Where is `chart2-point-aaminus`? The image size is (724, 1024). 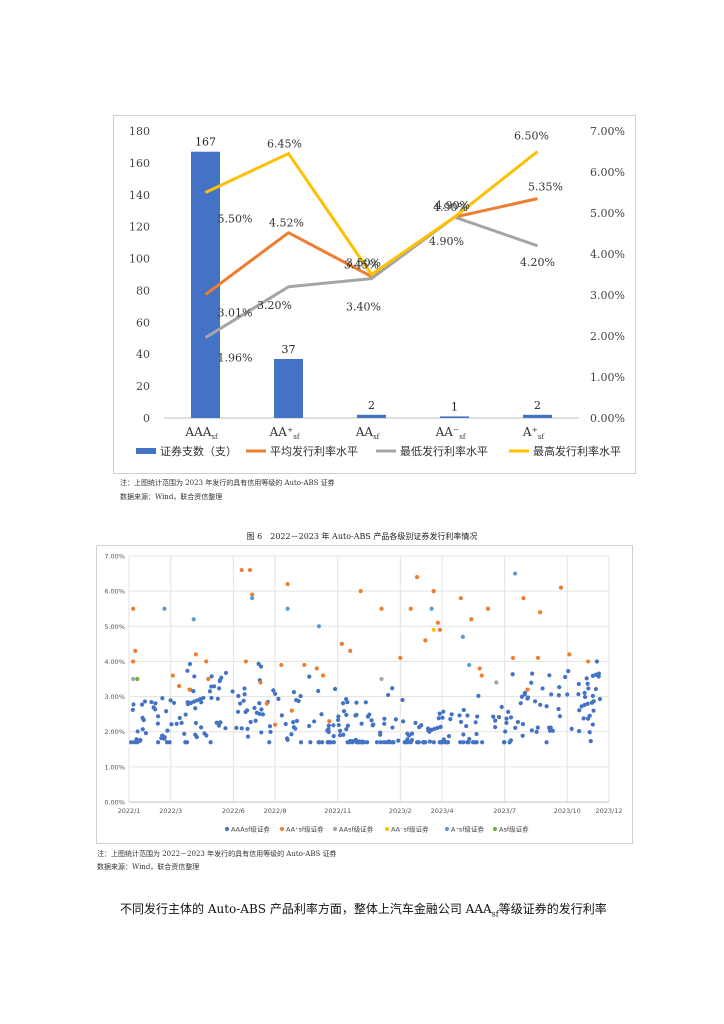 chart2-point-aaminus is located at coordinates (433, 629).